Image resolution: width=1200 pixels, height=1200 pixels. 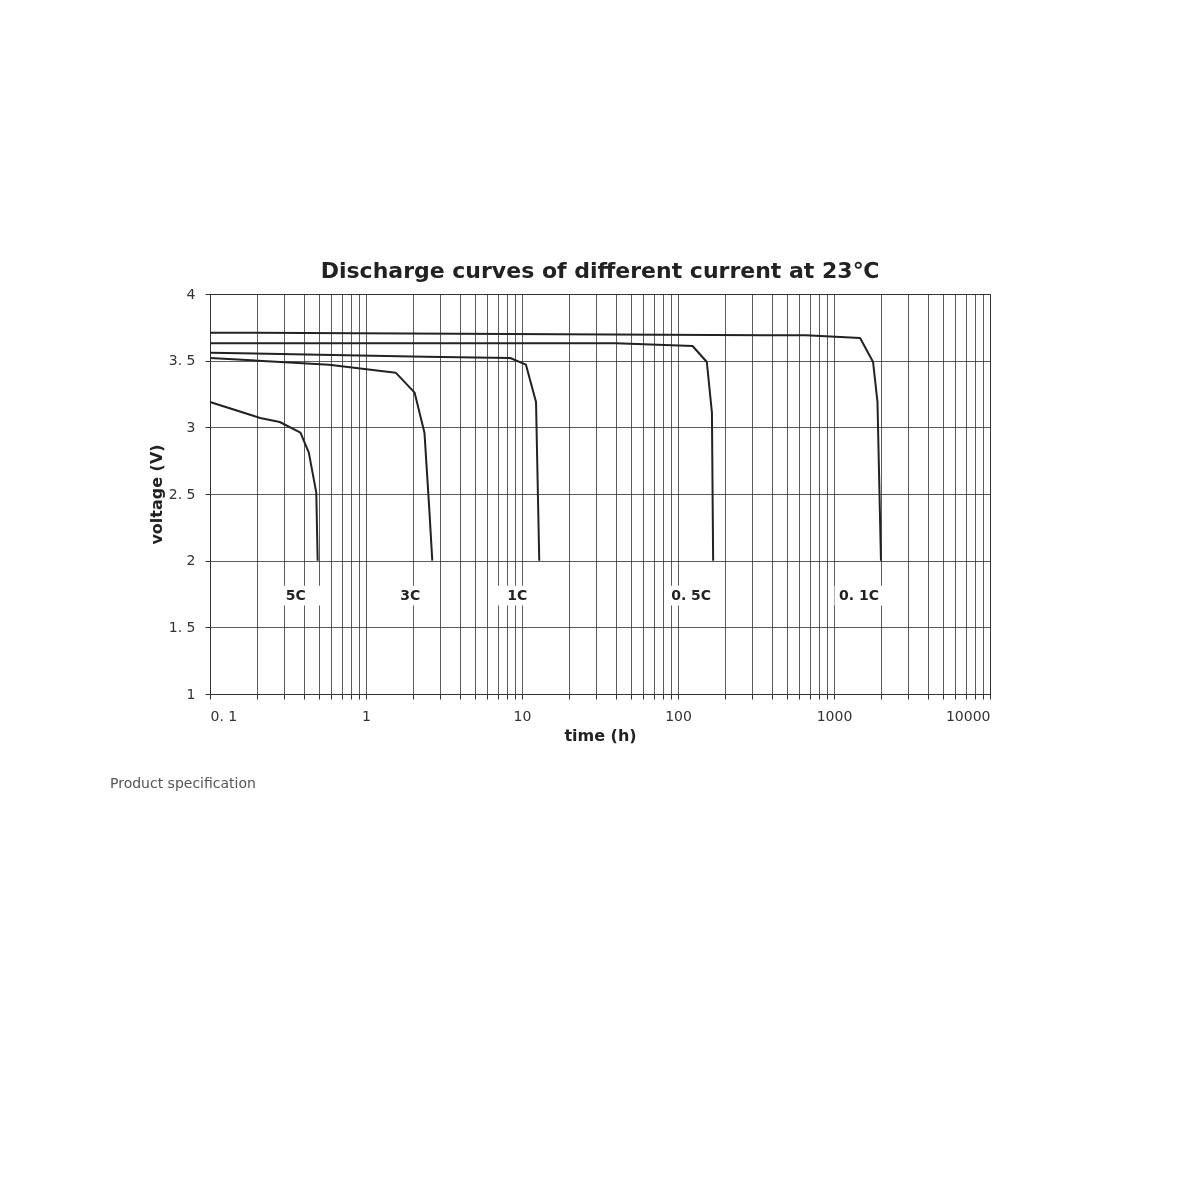 What do you see at coordinates (522, 715) in the screenshot?
I see `x-tick-label: 10` at bounding box center [522, 715].